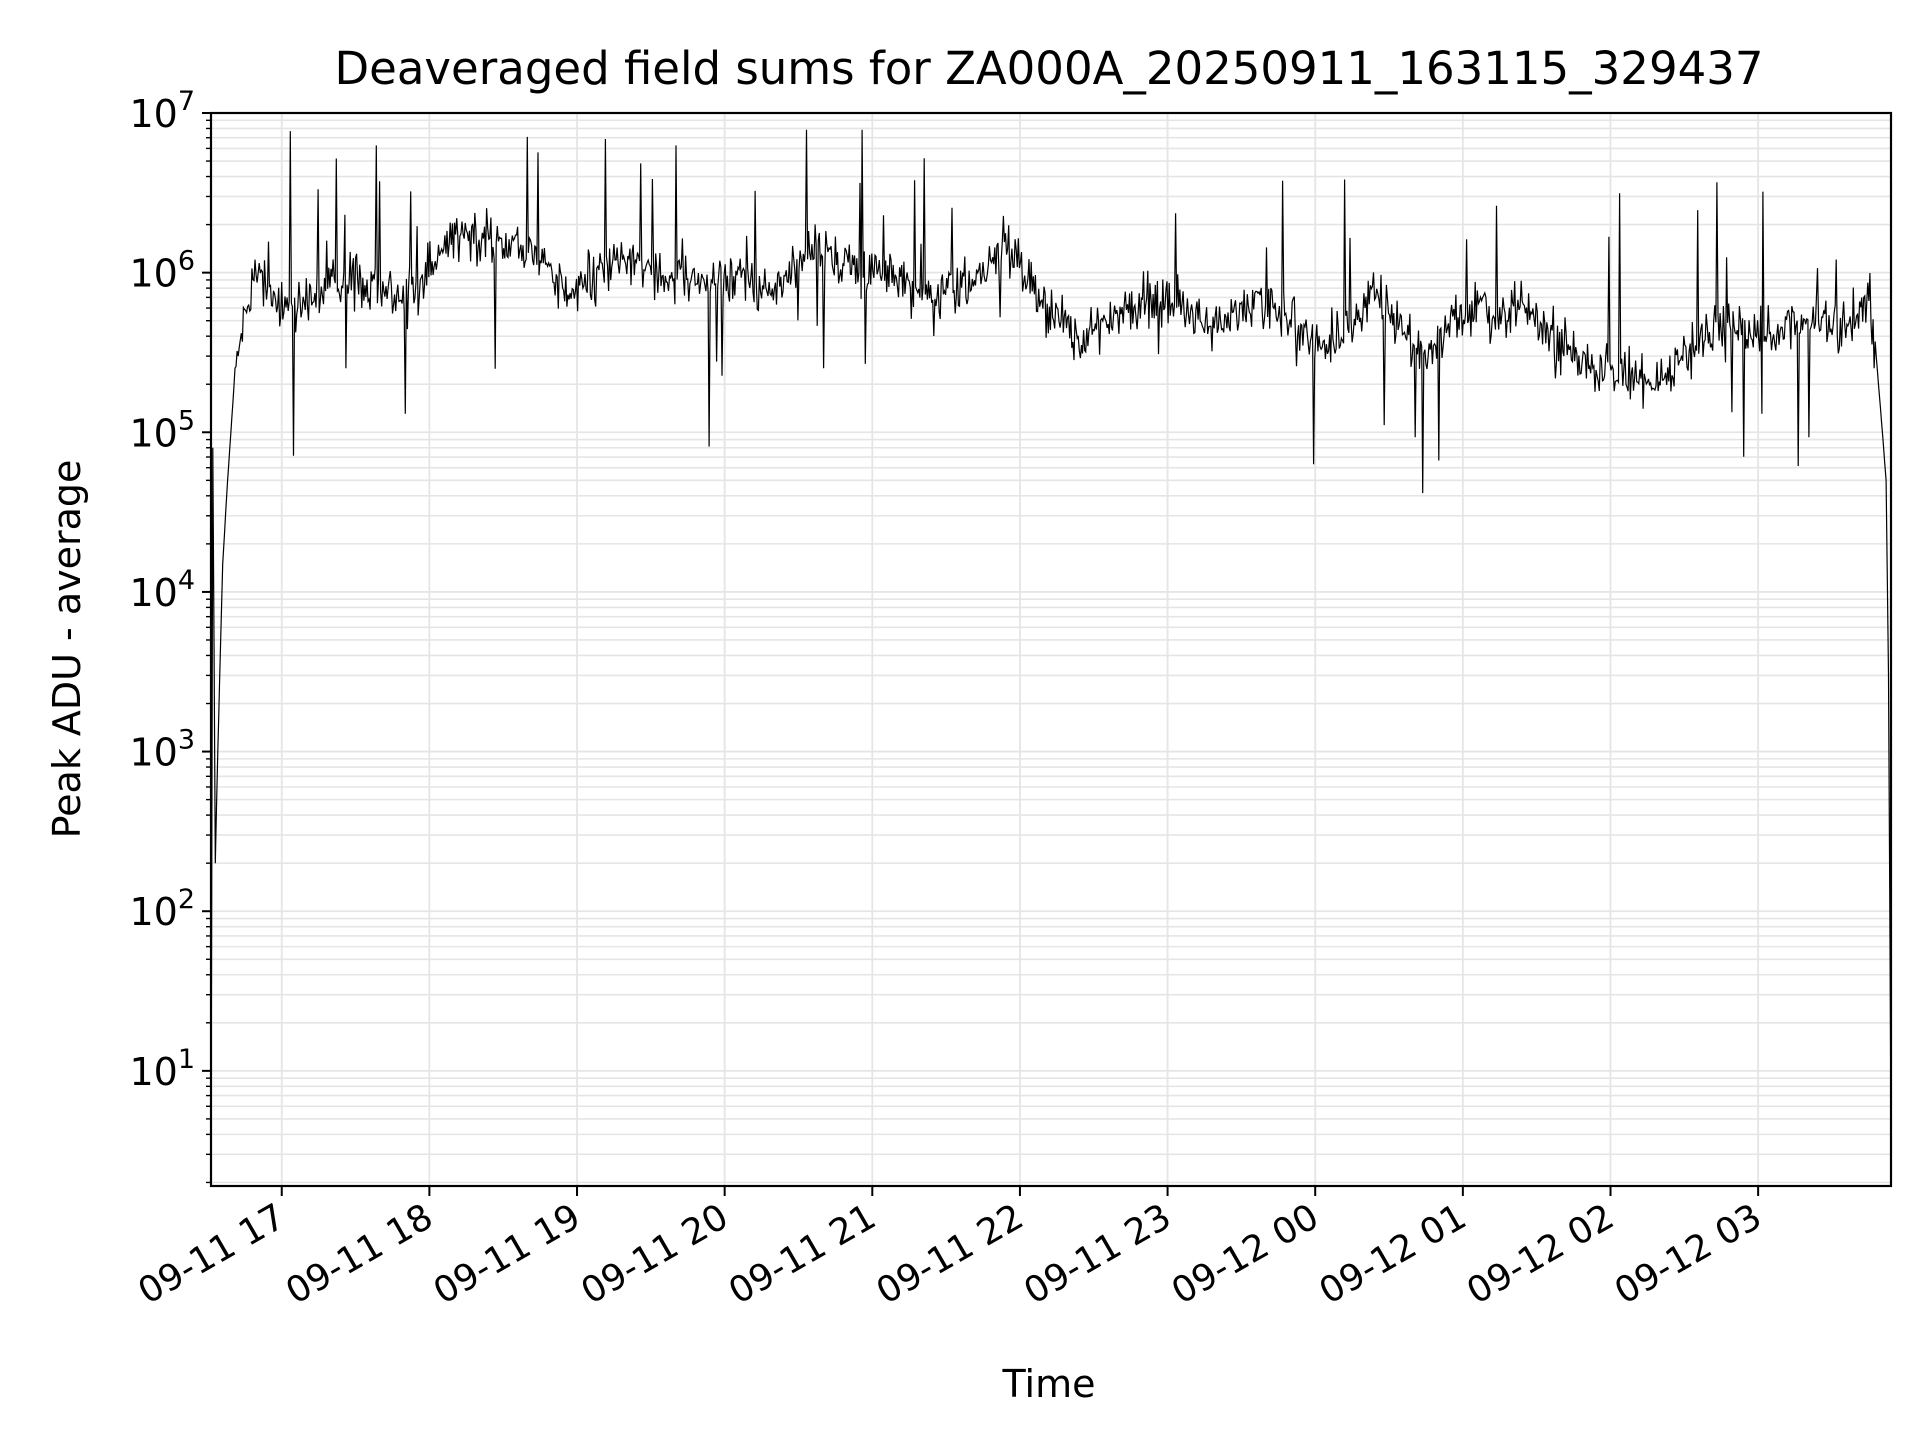 This screenshot has height=1440, width=1920. Describe the element at coordinates (162, 271) in the screenshot. I see `y-tick-label: 106` at that location.